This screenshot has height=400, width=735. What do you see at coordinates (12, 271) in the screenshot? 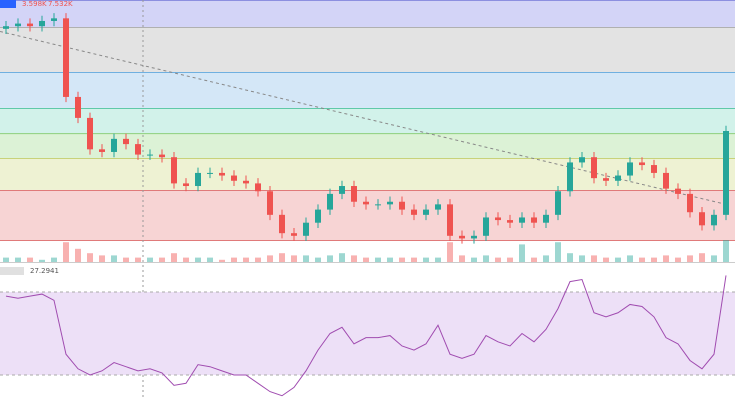
I see `indicator-icons` at bounding box center [12, 271].